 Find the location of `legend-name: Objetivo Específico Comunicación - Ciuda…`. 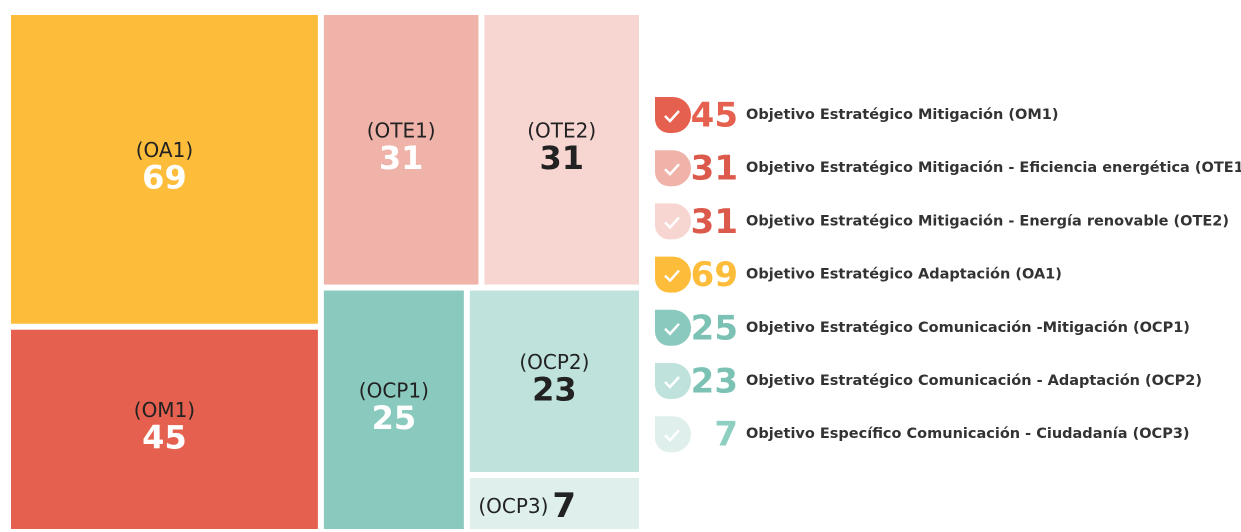

legend-name: Objetivo Específico Comunicación - Ciuda… is located at coordinates (968, 434).